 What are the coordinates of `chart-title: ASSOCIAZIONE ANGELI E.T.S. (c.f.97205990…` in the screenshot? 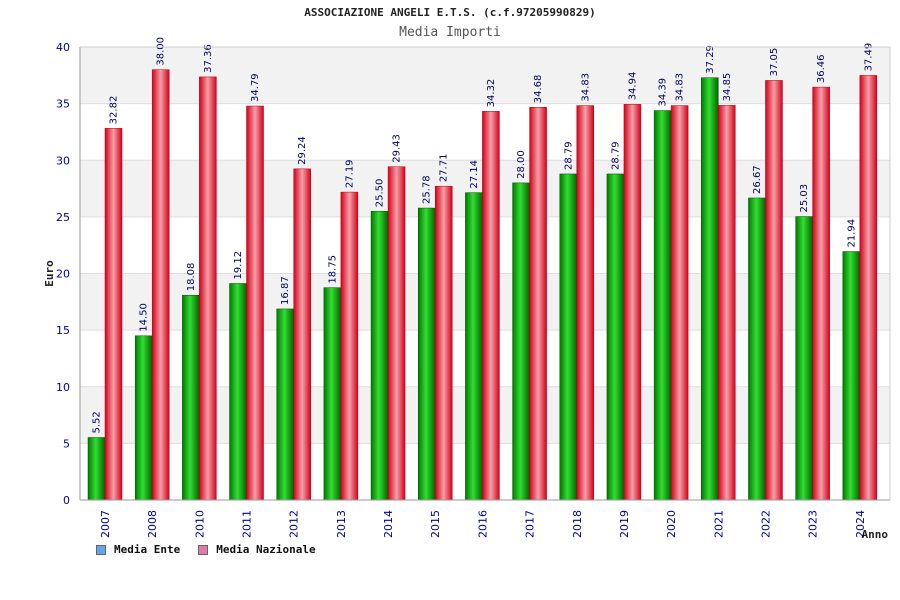 It's located at (450, 12).